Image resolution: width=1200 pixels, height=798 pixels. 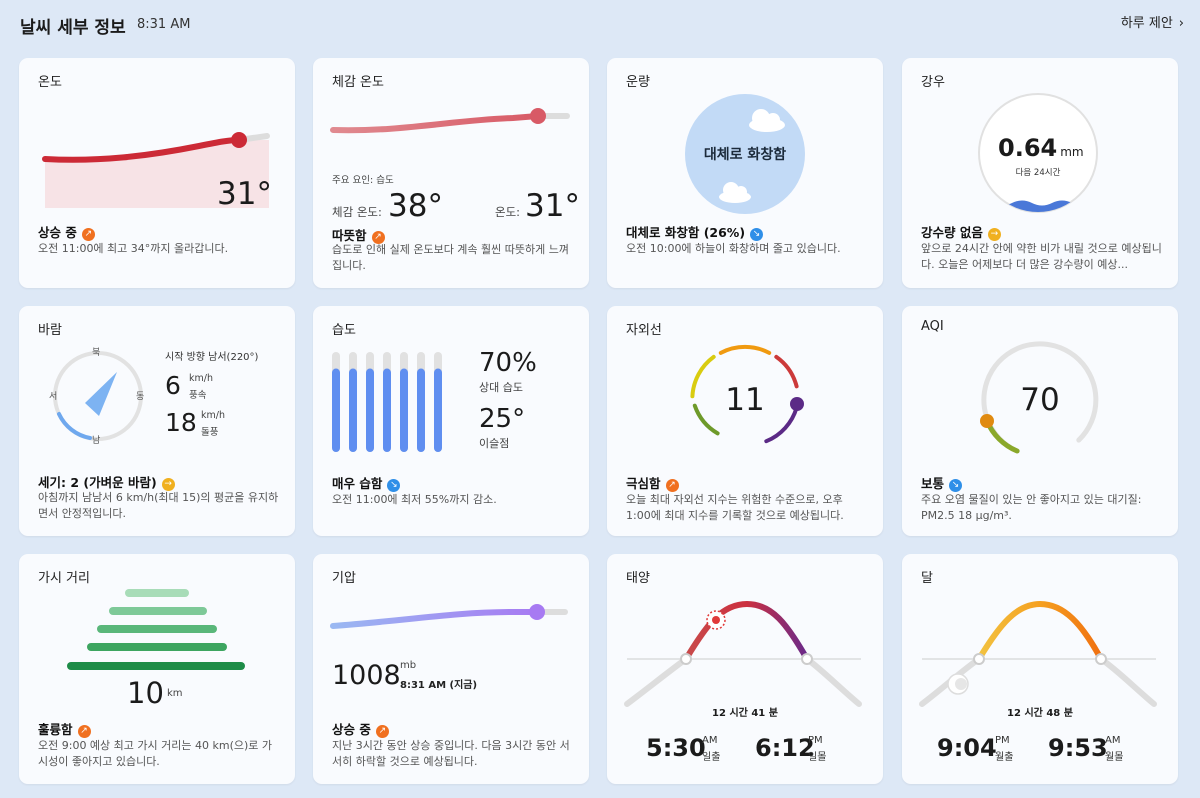 I want to click on compass-east: 동, so click(x=140, y=397).